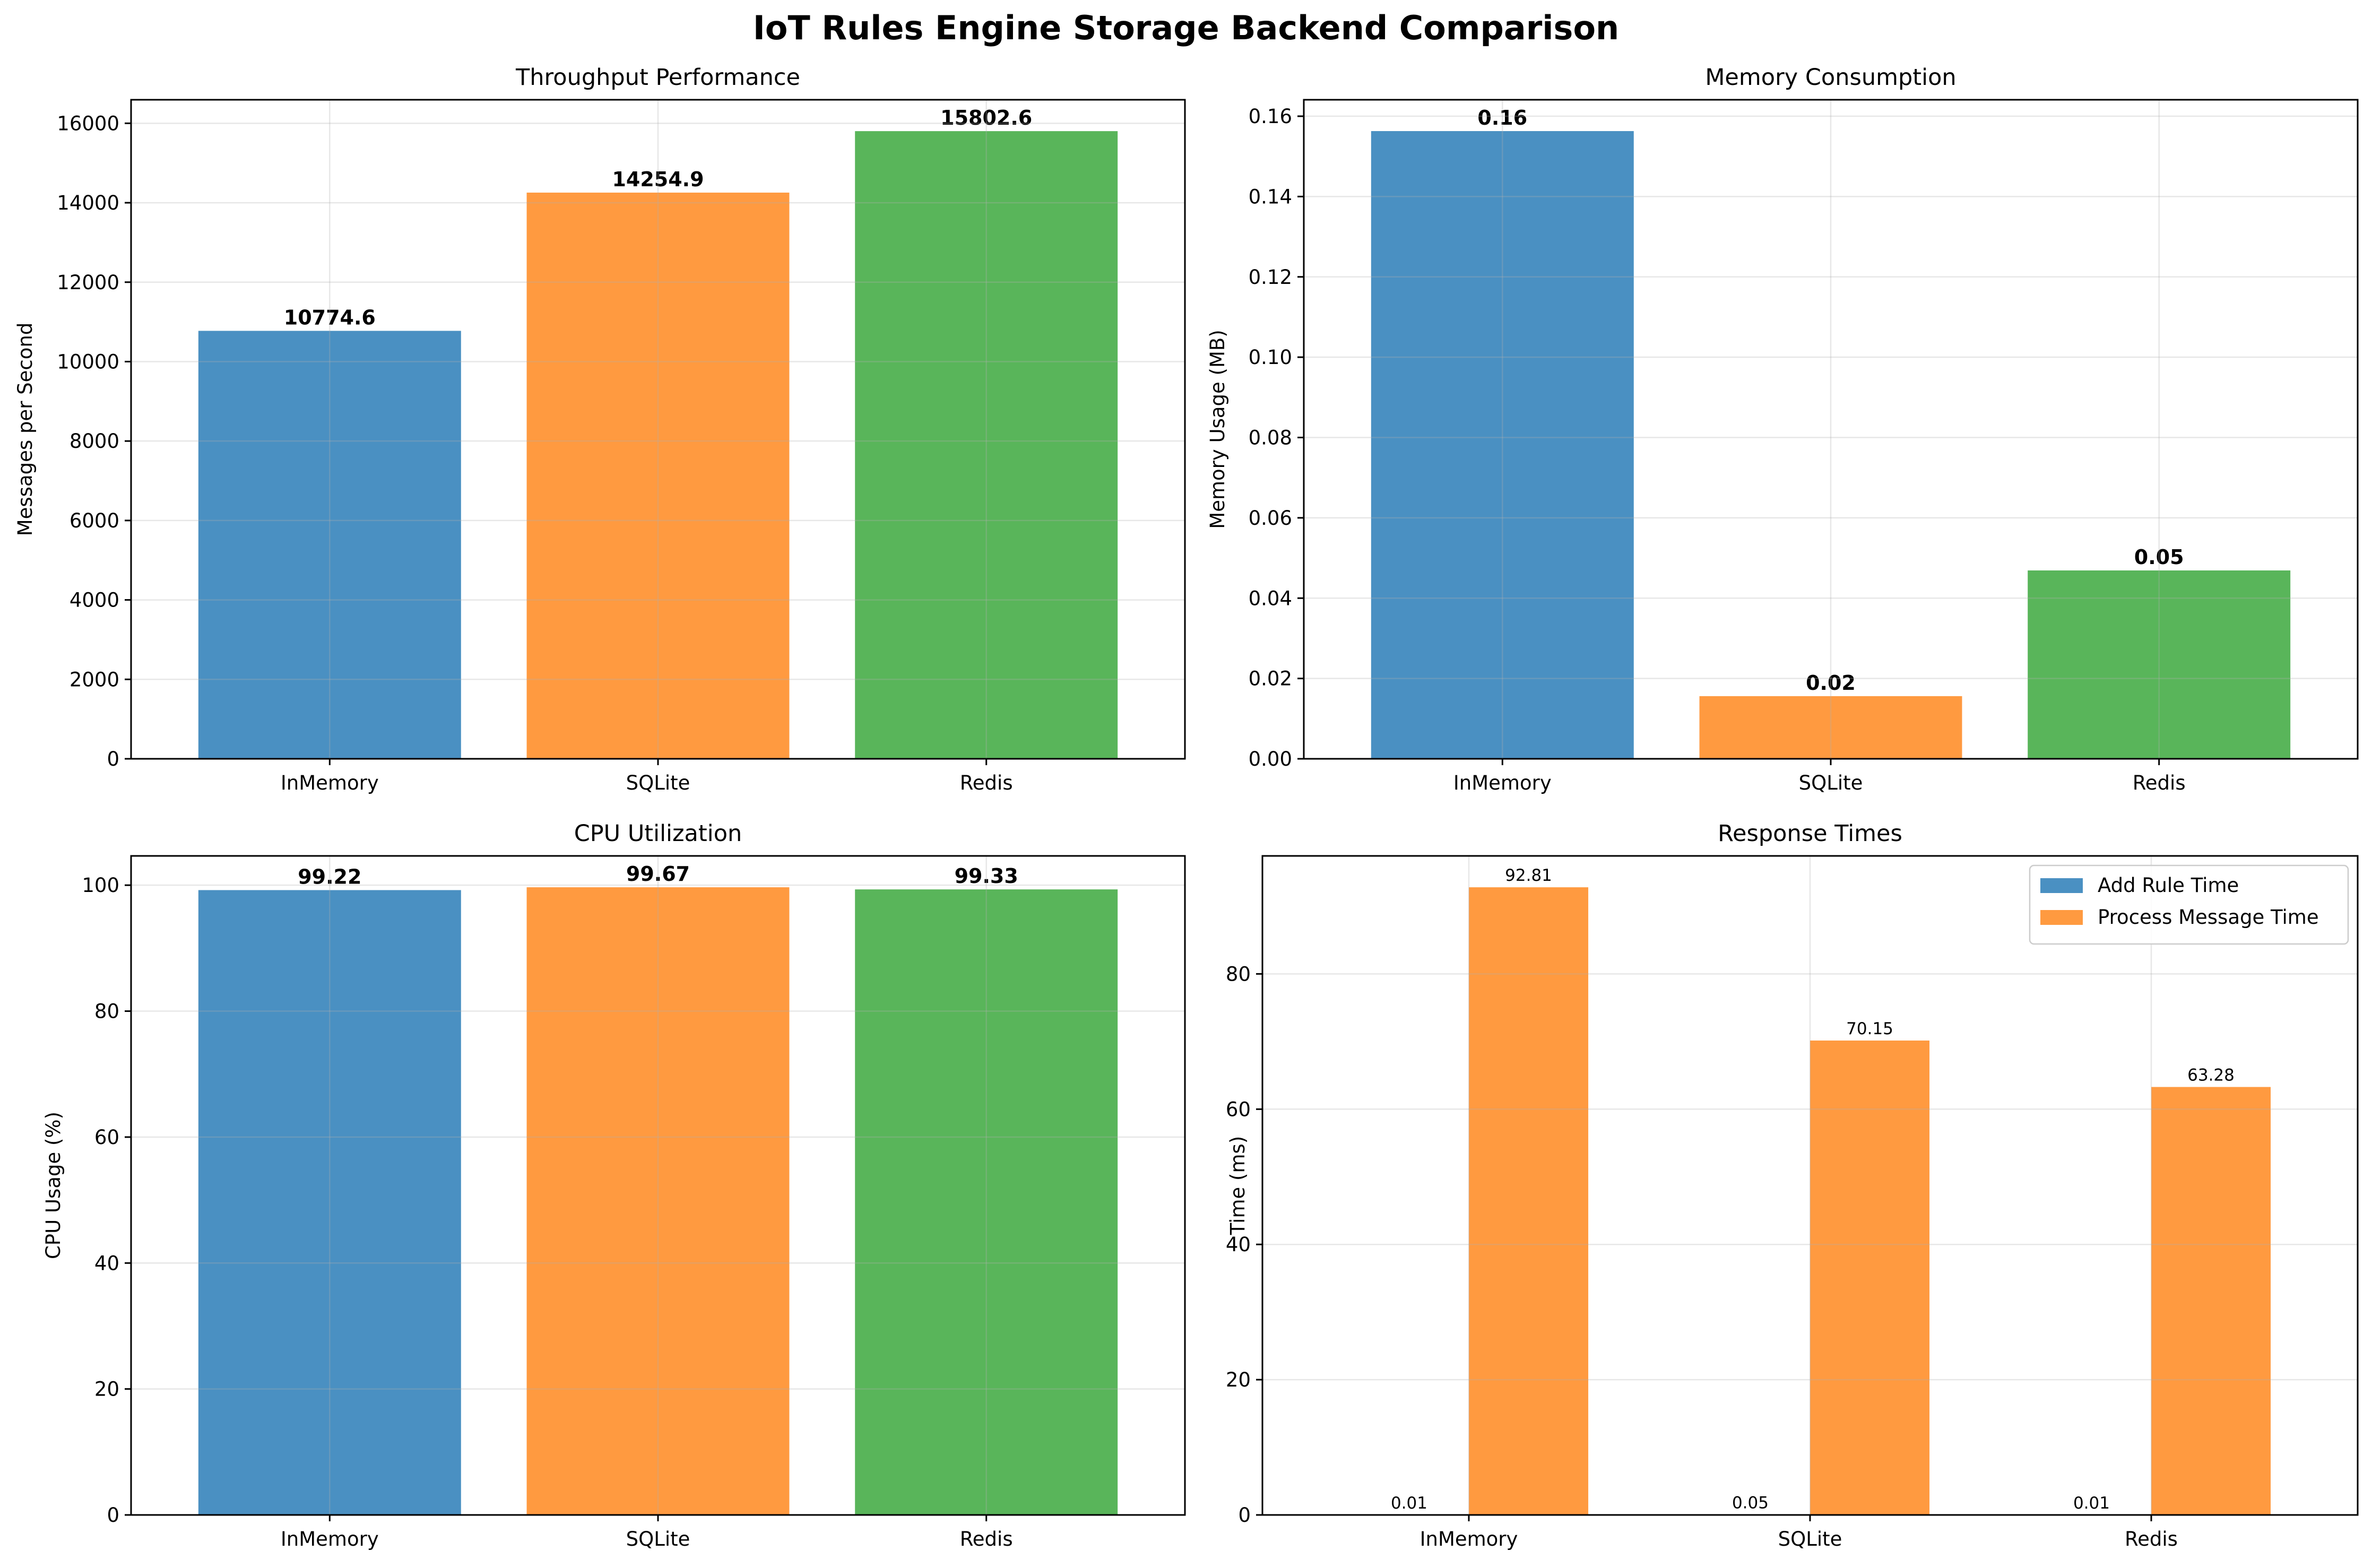 This screenshot has width=2372, height=1568. What do you see at coordinates (94, 600) in the screenshot?
I see `y-tick-label: 4000` at bounding box center [94, 600].